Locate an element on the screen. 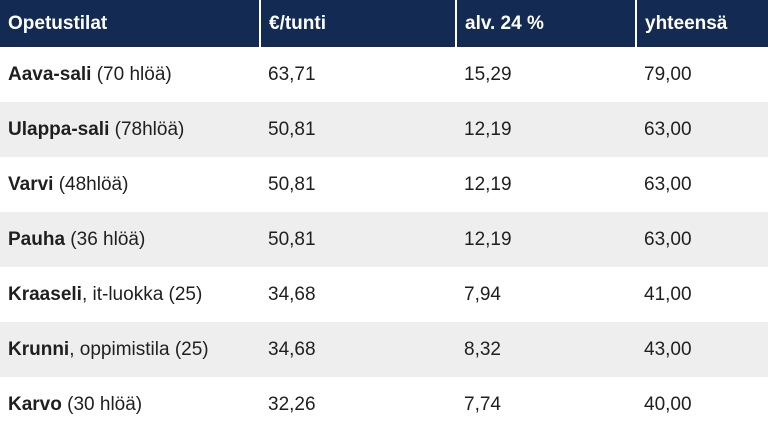 The image size is (768, 432). room-name: Karvo is located at coordinates (35, 404).